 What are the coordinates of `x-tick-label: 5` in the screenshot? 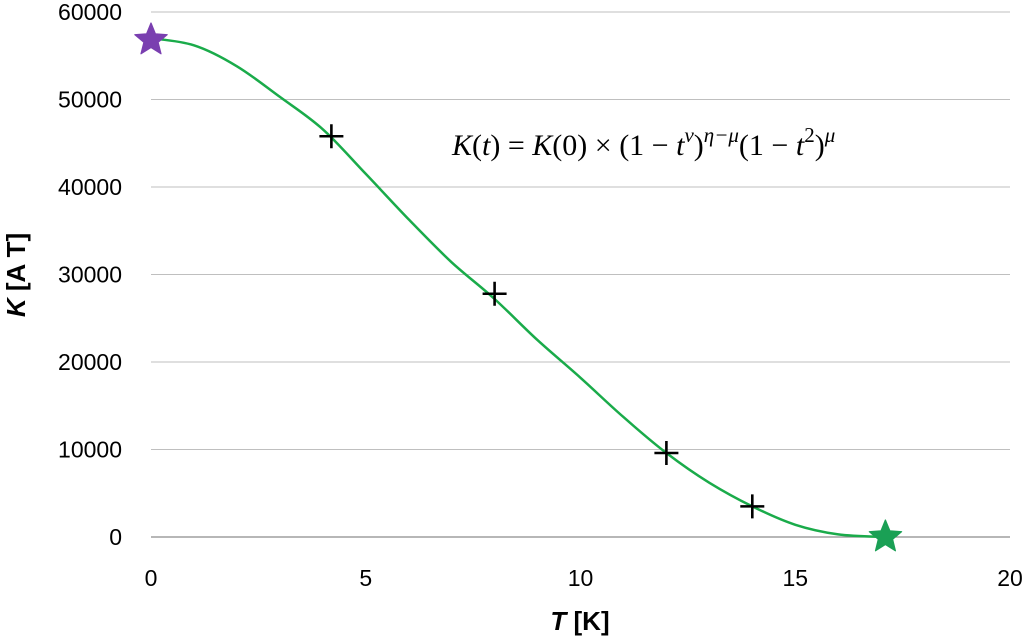 It's located at (365, 578).